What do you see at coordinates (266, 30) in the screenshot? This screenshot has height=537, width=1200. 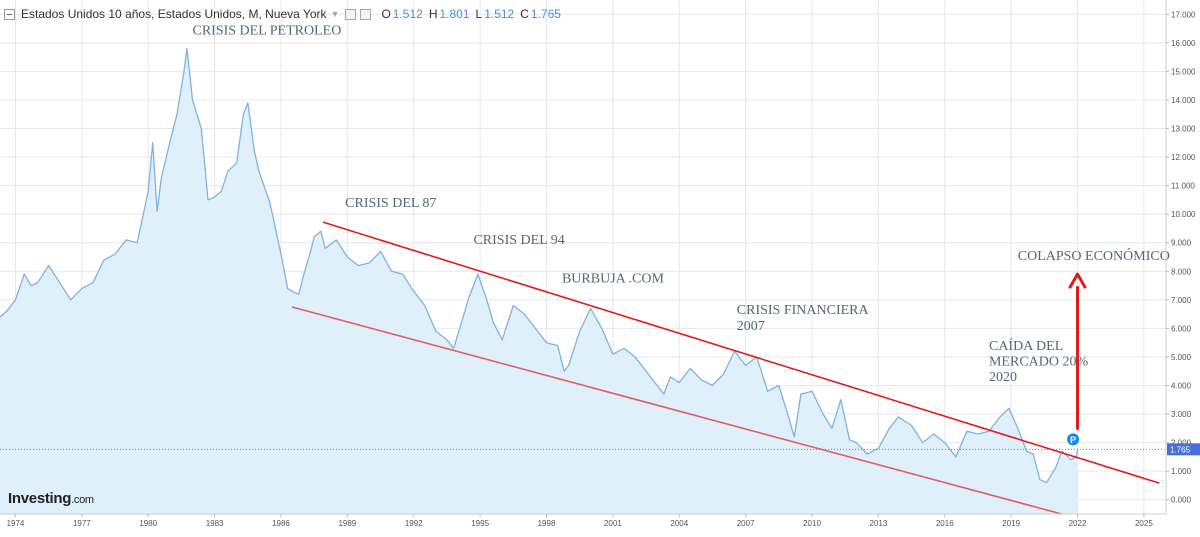 I see `annotation-label: CRISIS DEL PETROLEO` at bounding box center [266, 30].